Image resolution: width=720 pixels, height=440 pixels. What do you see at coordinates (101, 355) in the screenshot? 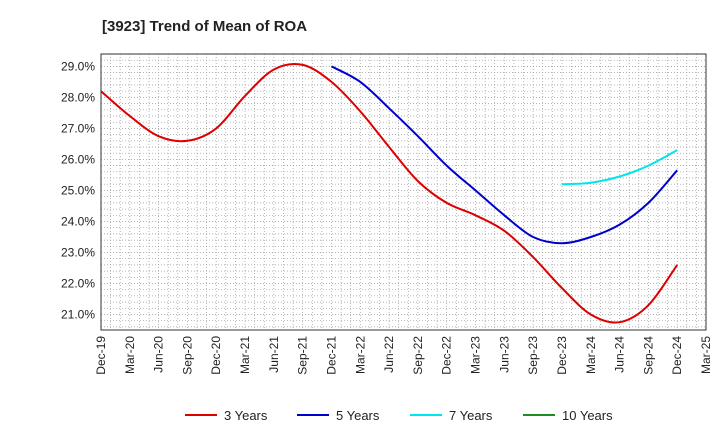
I see `x-tick-label: Dec-19` at bounding box center [101, 355].